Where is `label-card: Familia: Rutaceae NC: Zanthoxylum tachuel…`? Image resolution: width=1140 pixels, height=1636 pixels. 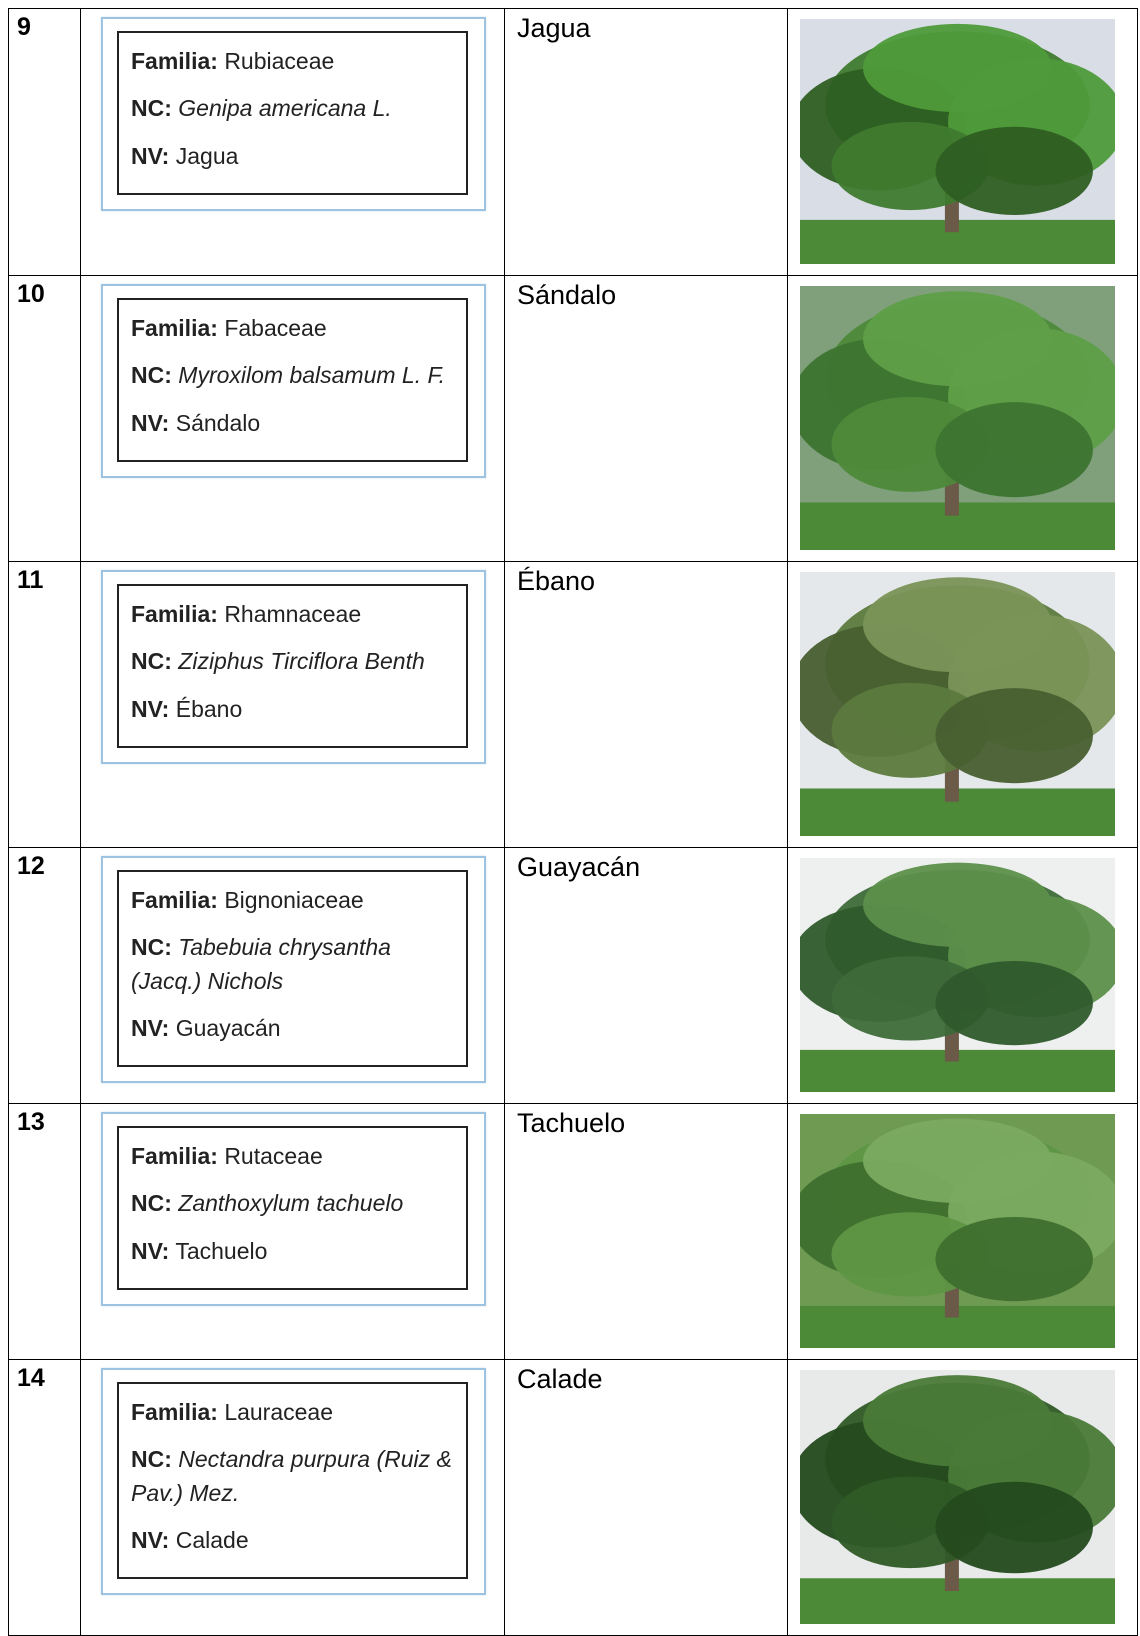
label-card: Familia: Rutaceae NC: Zanthoxylum tachuel… is located at coordinates (293, 1209).